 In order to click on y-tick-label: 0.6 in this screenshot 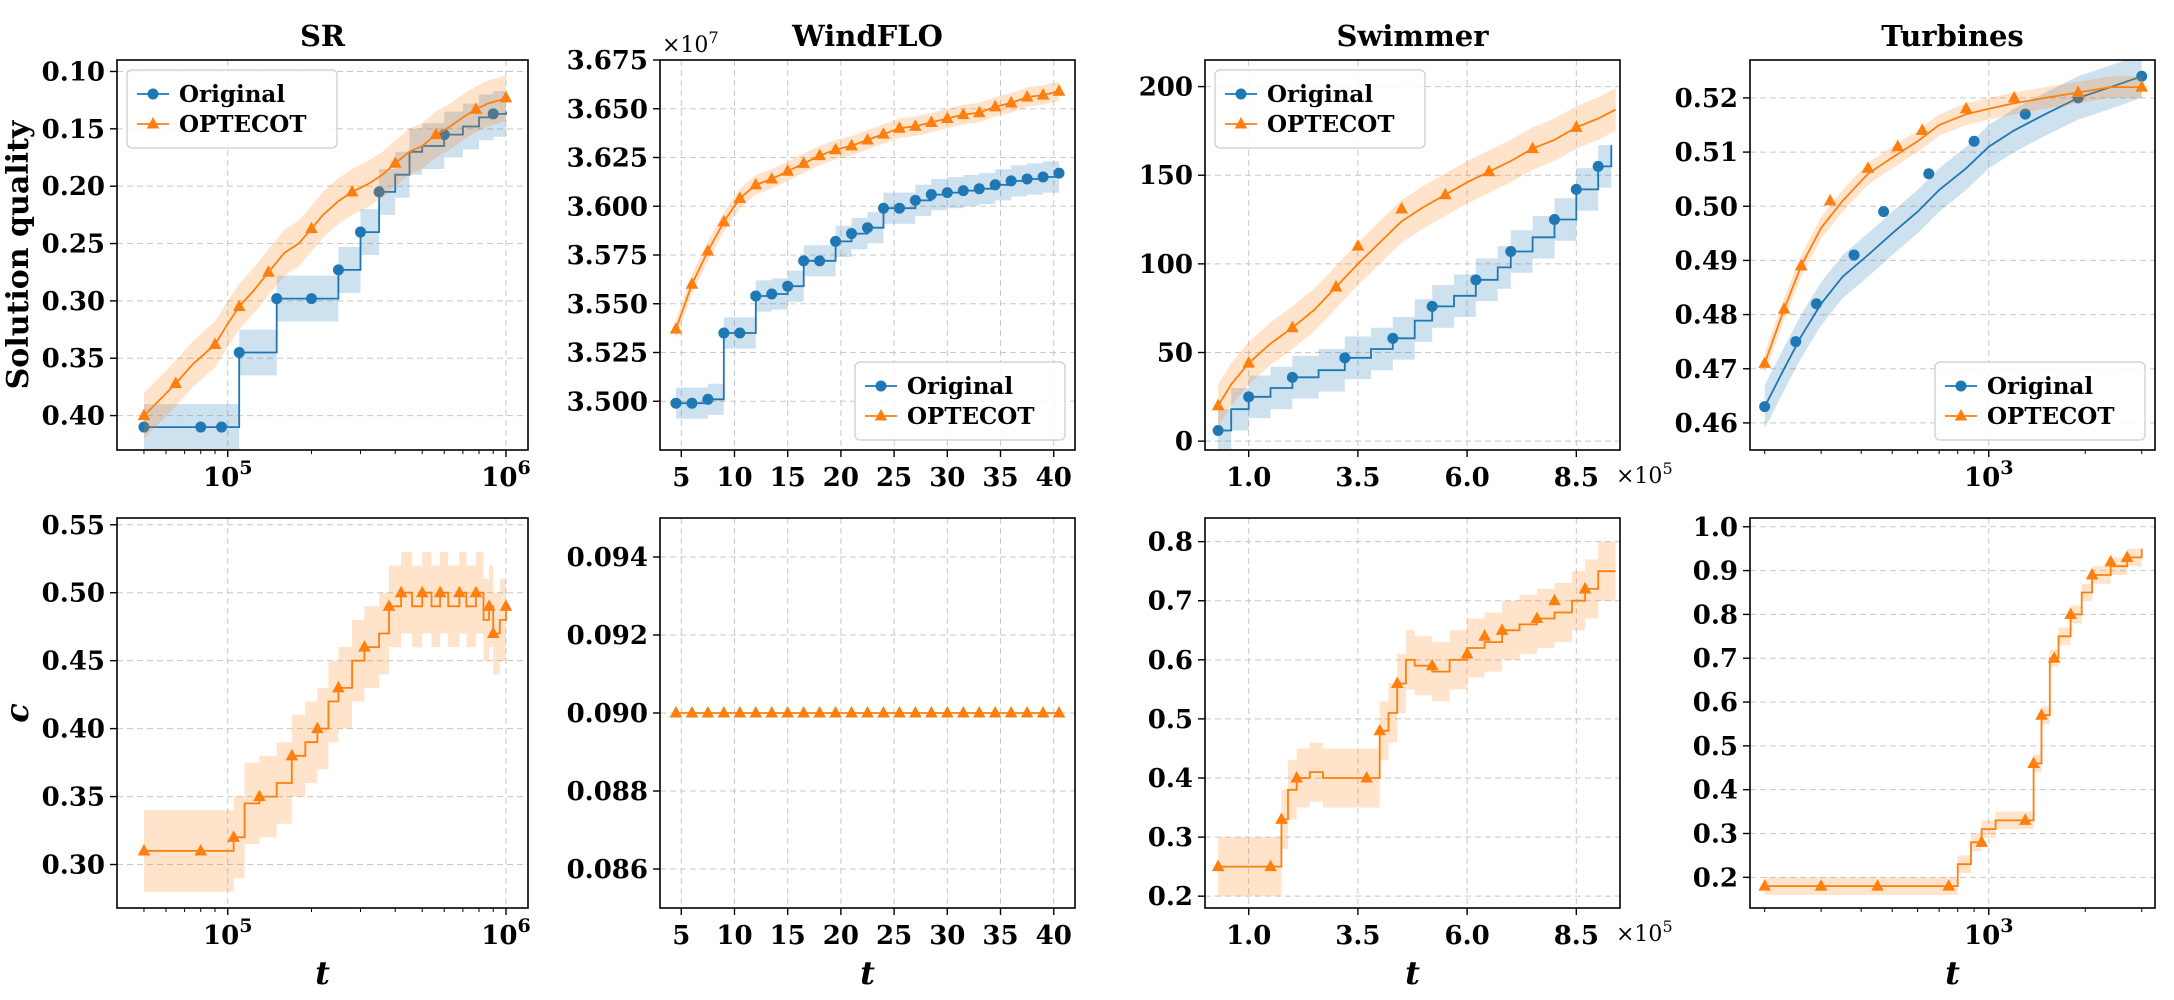, I will do `click(1715, 703)`.